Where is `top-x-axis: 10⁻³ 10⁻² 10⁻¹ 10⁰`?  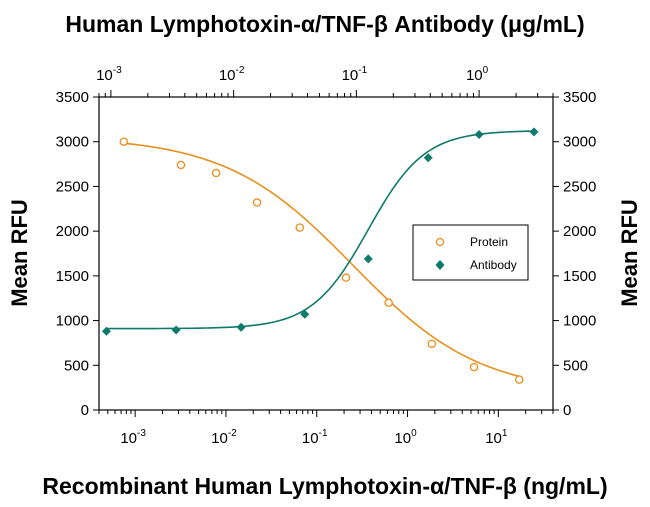
top-x-axis: 10⁻³ 10⁻² 10⁻¹ 10⁰ is located at coordinates (325, 81).